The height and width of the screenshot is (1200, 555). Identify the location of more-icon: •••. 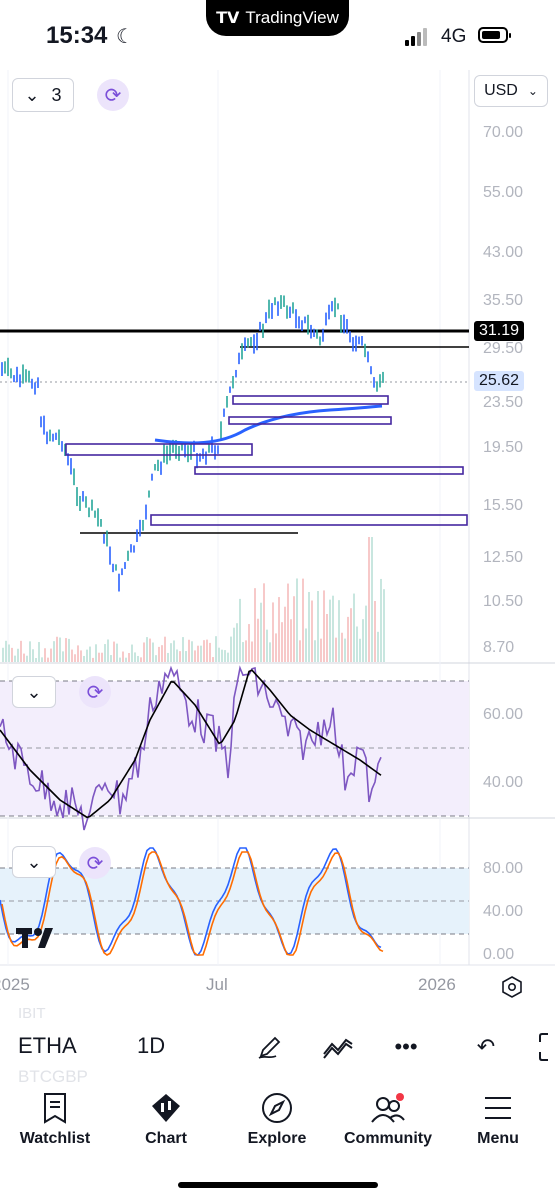
(406, 1046).